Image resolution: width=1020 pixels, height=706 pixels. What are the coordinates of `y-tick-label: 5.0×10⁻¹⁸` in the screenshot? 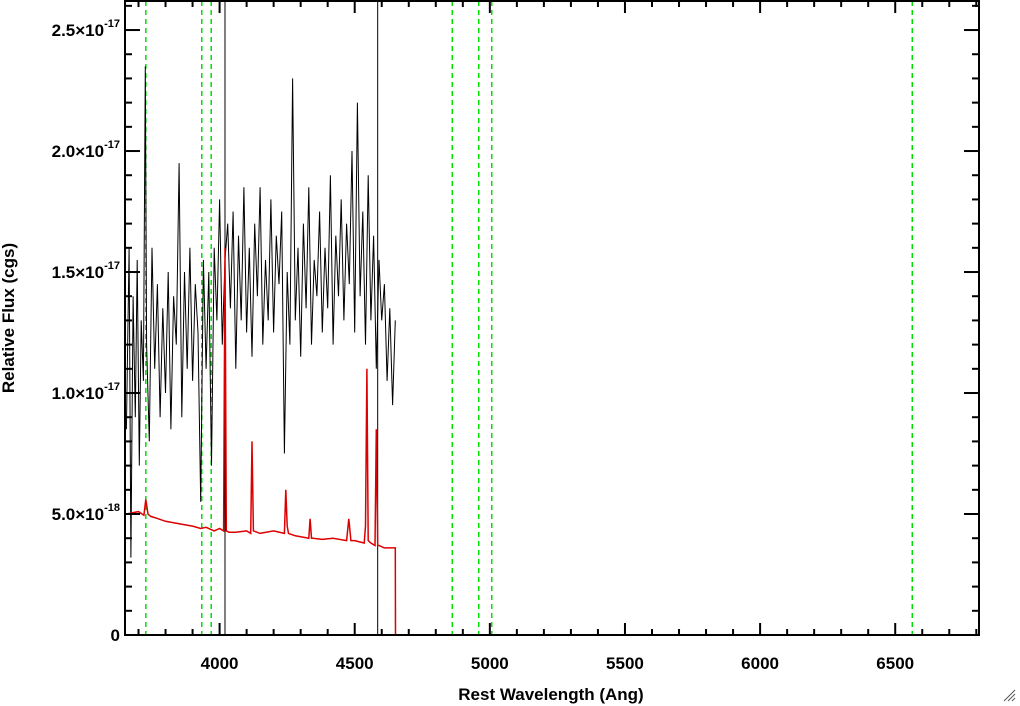 It's located at (86, 513).